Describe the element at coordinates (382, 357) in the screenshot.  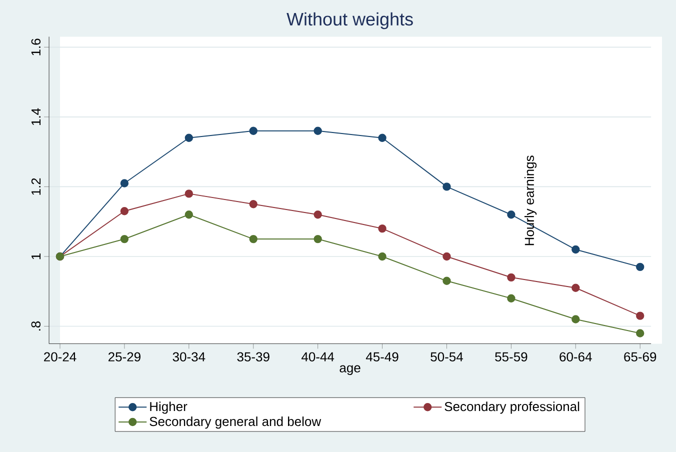
I see `x-tick-label: 45-49` at that location.